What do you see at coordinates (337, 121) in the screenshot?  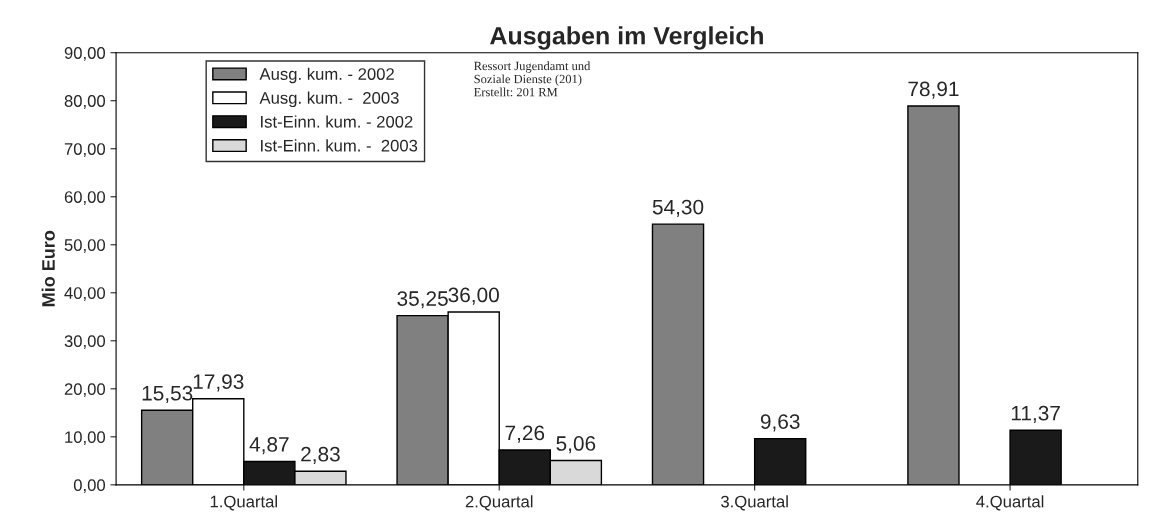 I see `legend-label: Ist-Einn. kum. - 2002` at bounding box center [337, 121].